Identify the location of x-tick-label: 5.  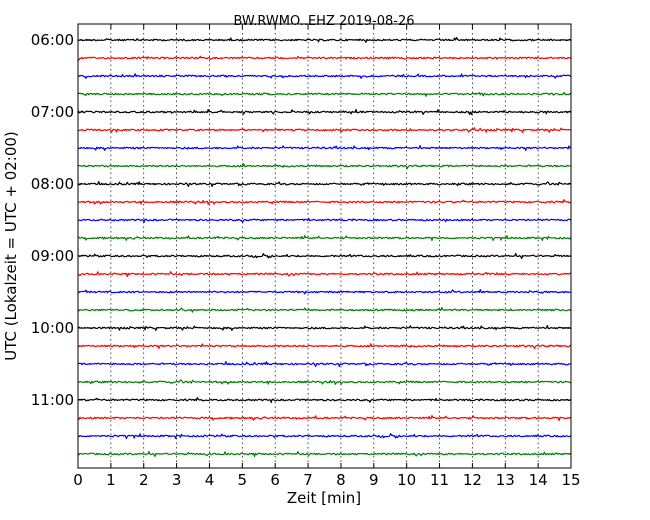
(243, 480).